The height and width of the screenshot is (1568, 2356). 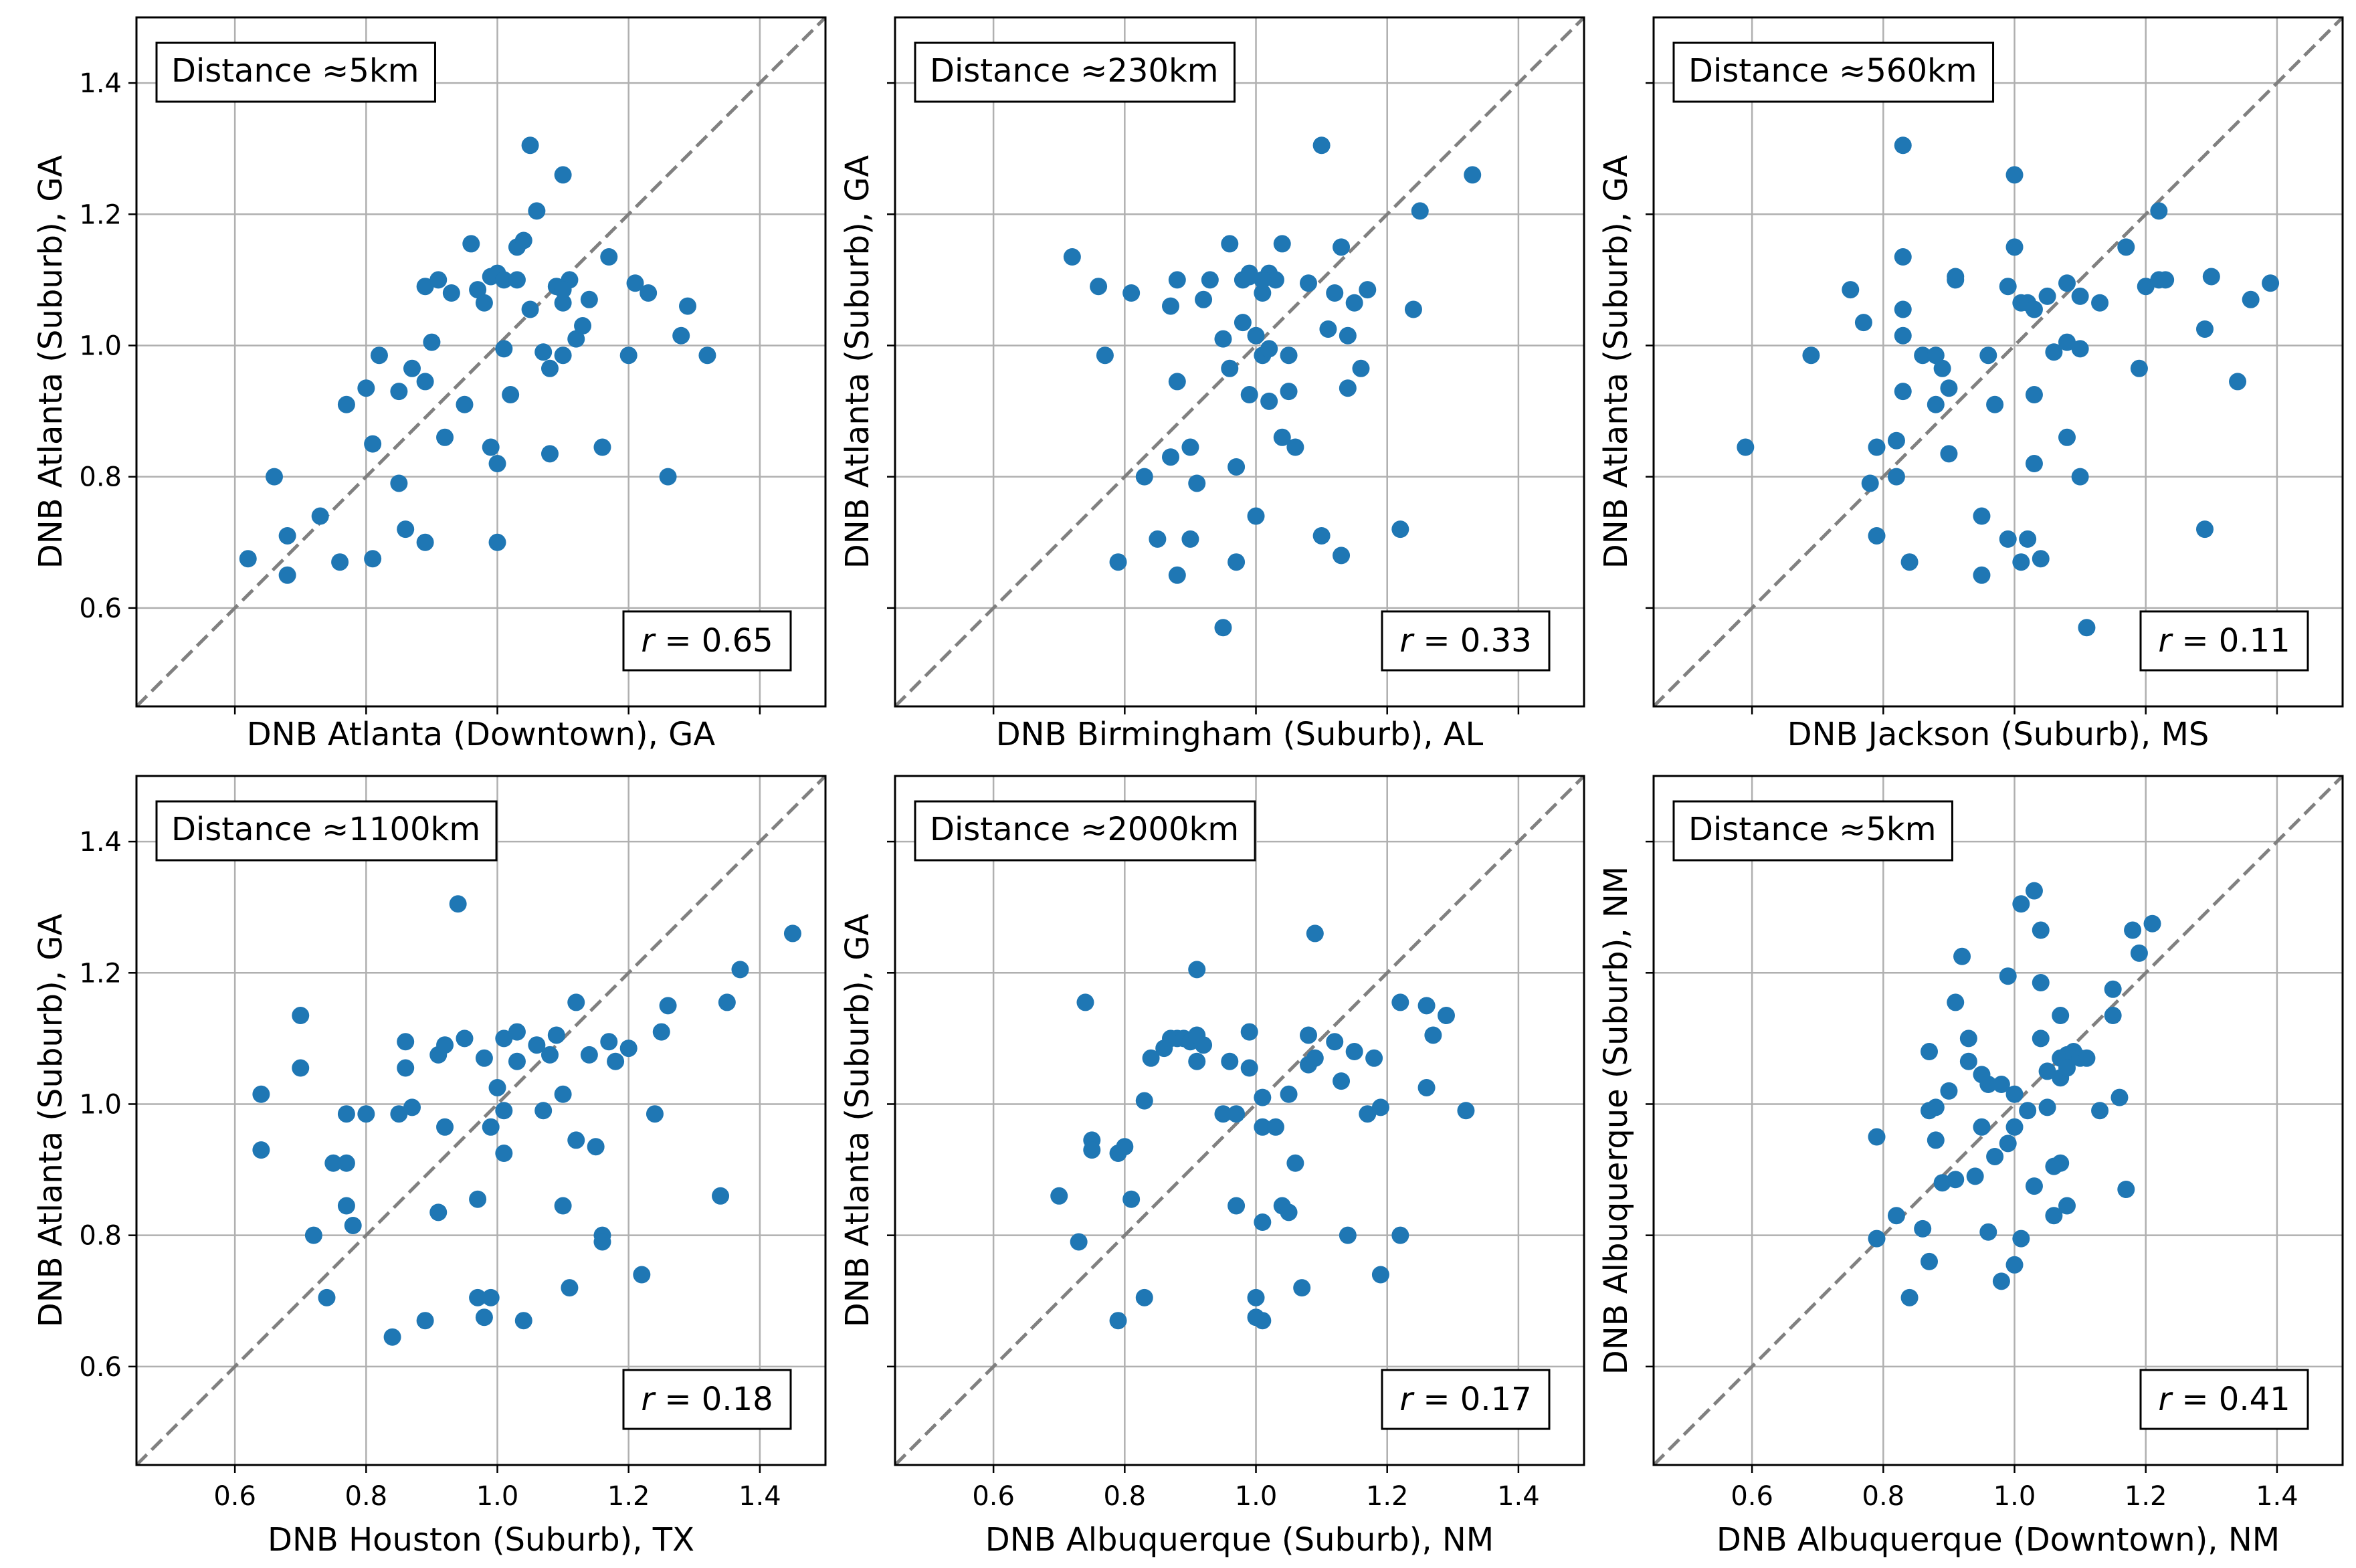 What do you see at coordinates (1074, 71) in the screenshot?
I see `distance-label: Distance ≈230km` at bounding box center [1074, 71].